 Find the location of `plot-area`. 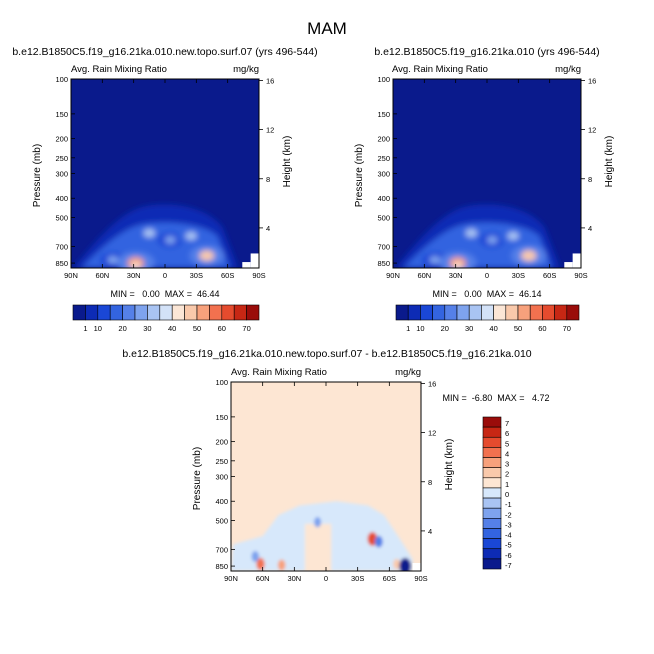

plot-area is located at coordinates (165, 173).